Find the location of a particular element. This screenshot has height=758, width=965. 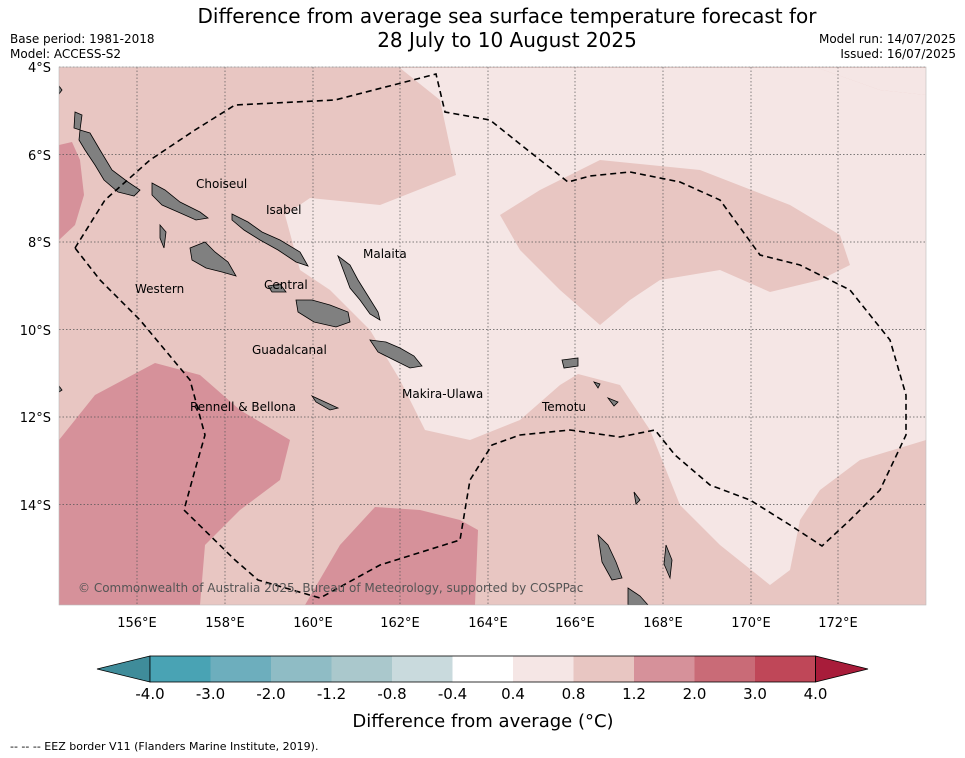

lon-label-168e: 168°E is located at coordinates (663, 623).